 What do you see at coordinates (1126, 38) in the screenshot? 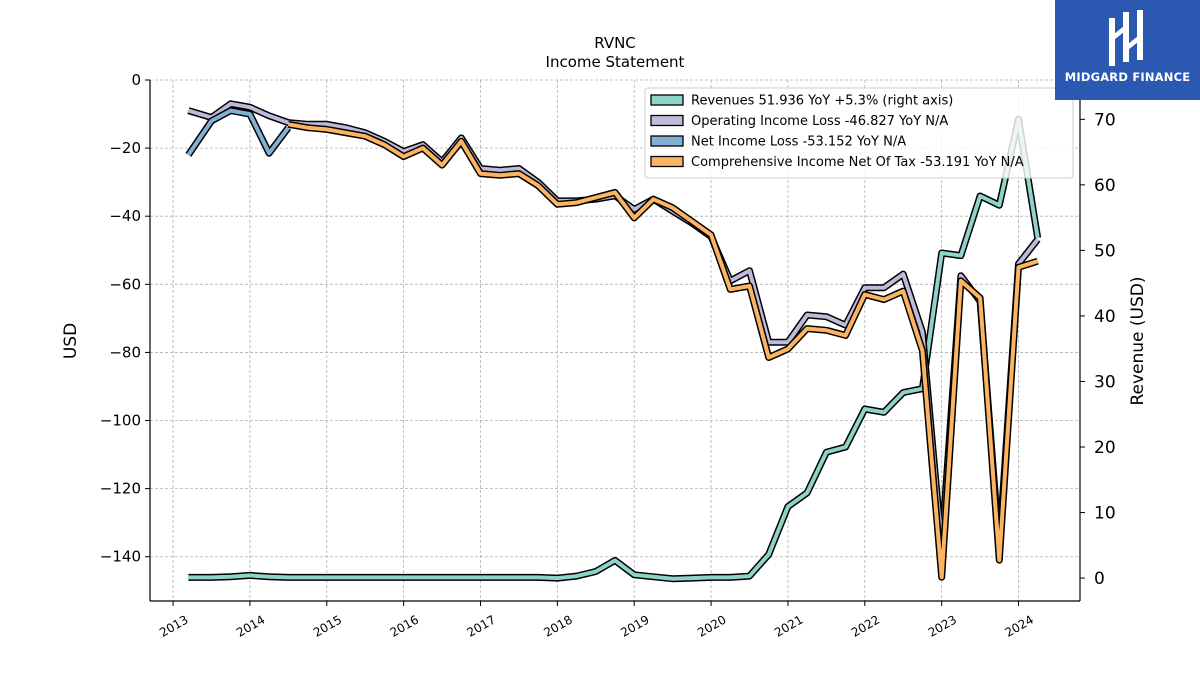
I see `brand-logo-icon` at bounding box center [1126, 38].